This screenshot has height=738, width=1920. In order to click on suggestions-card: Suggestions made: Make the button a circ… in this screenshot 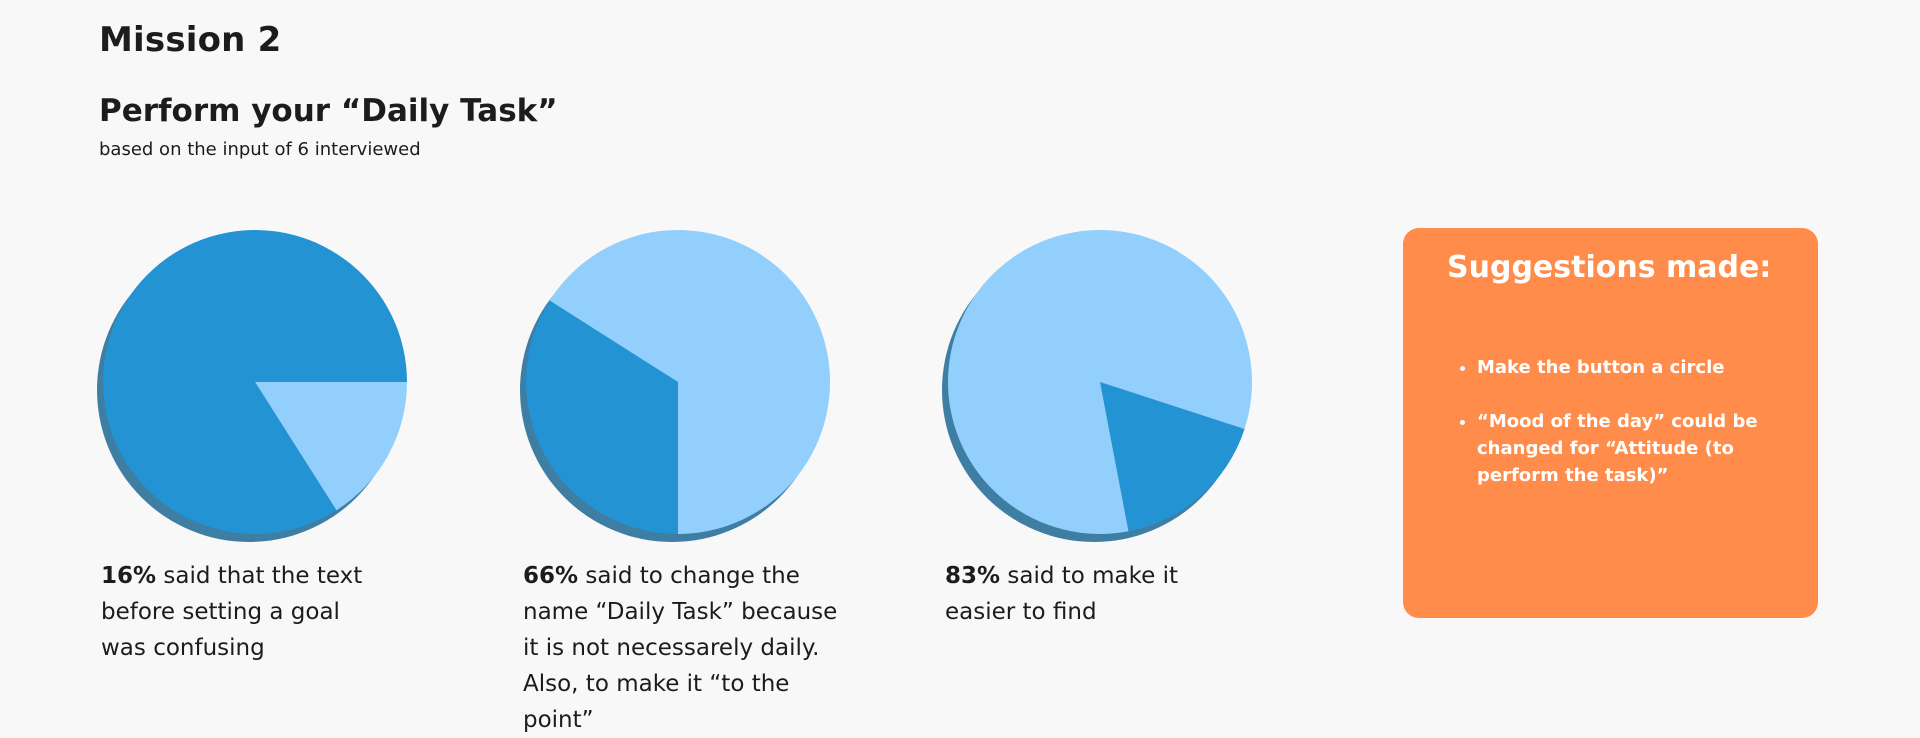, I will do `click(1610, 423)`.